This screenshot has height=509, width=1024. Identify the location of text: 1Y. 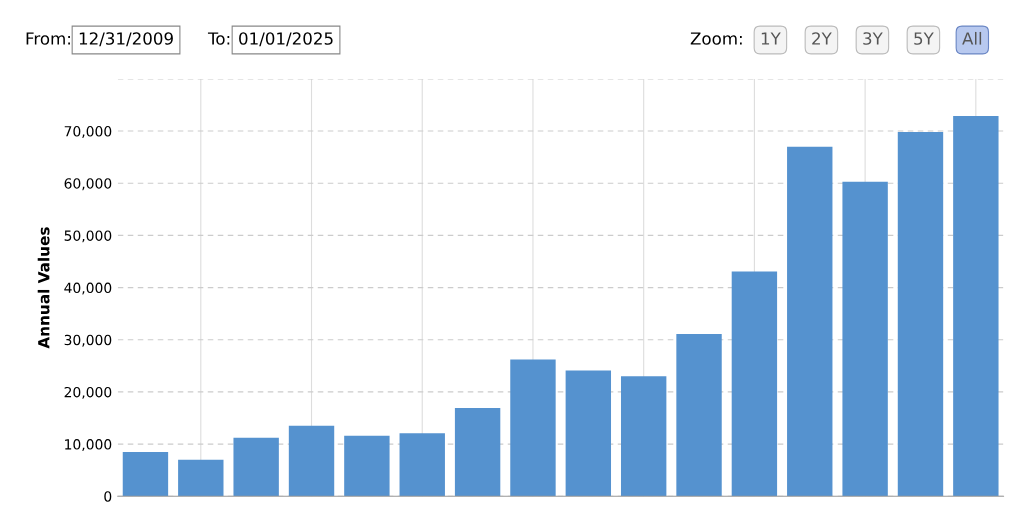
(771, 38).